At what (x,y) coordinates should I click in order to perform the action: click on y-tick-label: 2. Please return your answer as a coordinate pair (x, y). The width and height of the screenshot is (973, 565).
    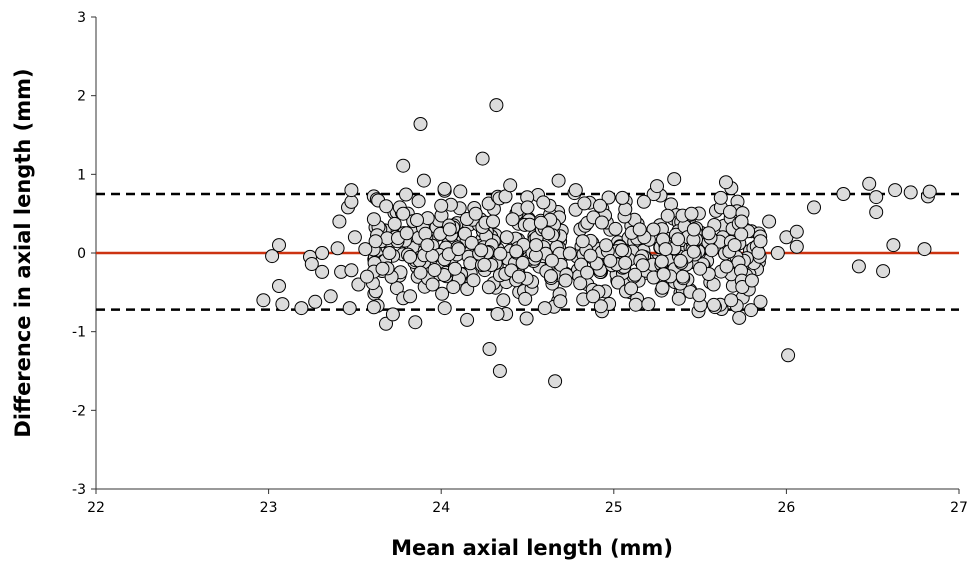
    Looking at the image, I should click on (81, 97).